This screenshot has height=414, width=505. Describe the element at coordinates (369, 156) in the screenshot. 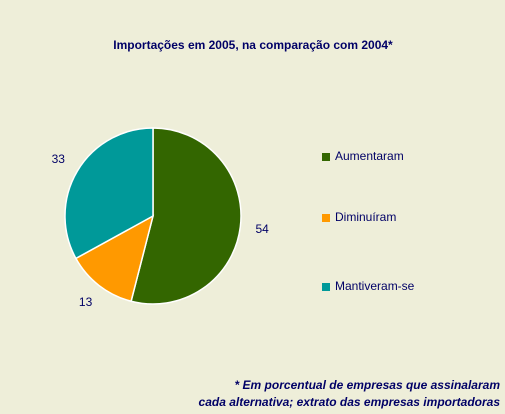

I see `legend-label: Aumentaram` at that location.